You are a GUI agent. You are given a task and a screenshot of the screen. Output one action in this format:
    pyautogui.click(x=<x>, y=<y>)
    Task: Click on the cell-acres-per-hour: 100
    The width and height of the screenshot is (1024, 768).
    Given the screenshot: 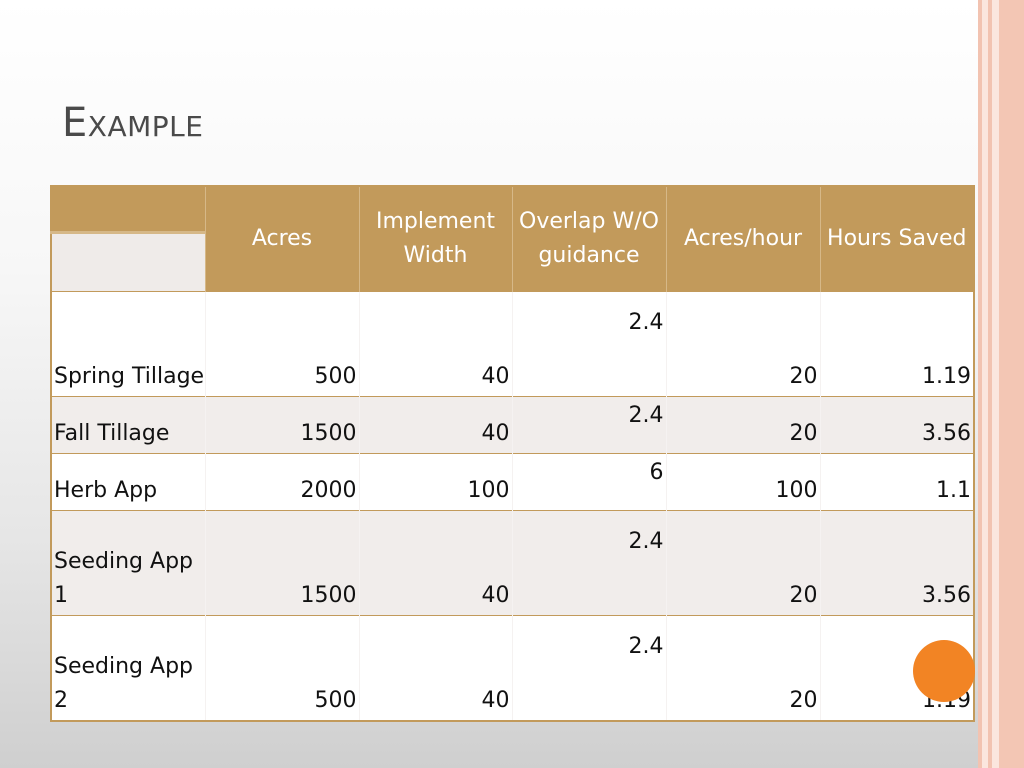 What is the action you would take?
    pyautogui.click(x=742, y=482)
    